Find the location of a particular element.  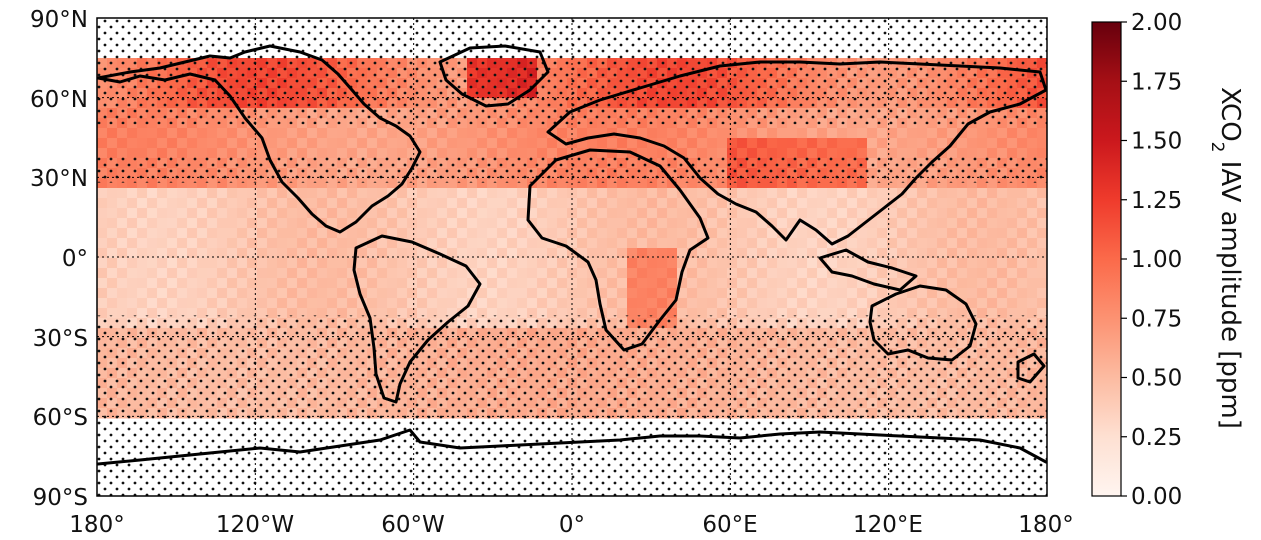

colorbar-tick-label: 1.25 is located at coordinates (1156, 201).